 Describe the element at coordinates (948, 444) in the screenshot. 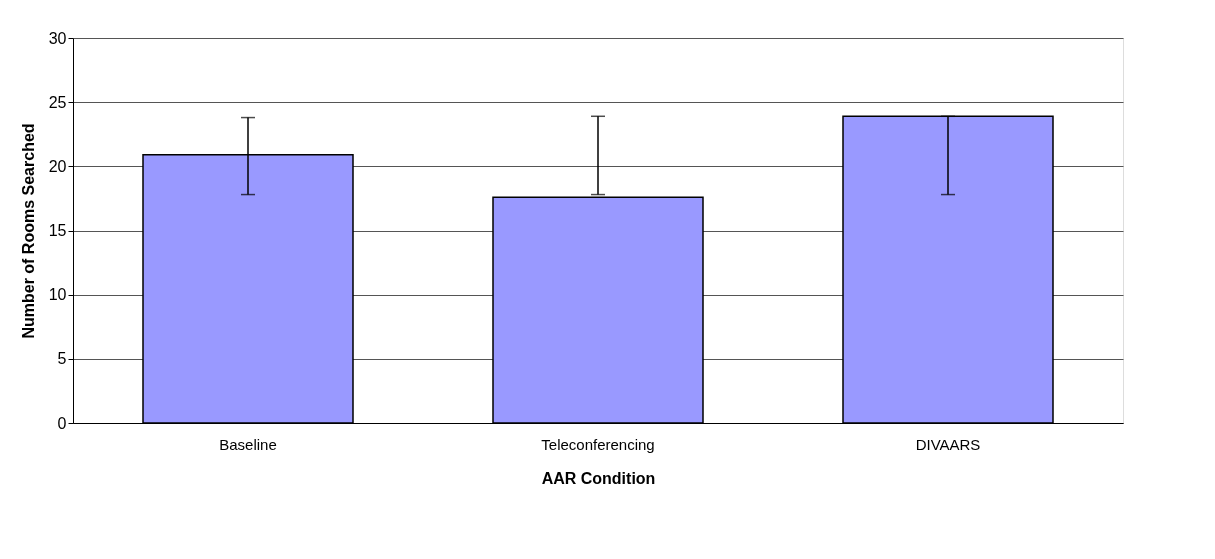

I see `x-tick-label: DIVAARS` at that location.